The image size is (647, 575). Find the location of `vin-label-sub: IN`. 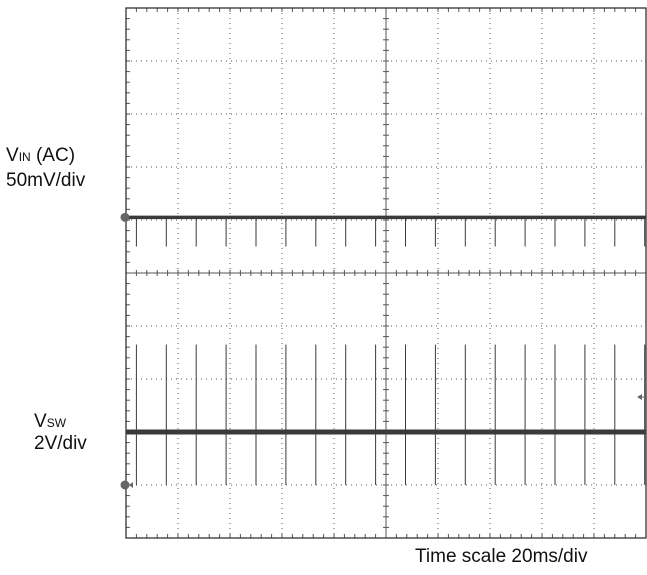

vin-label-sub: IN is located at coordinates (24, 157).